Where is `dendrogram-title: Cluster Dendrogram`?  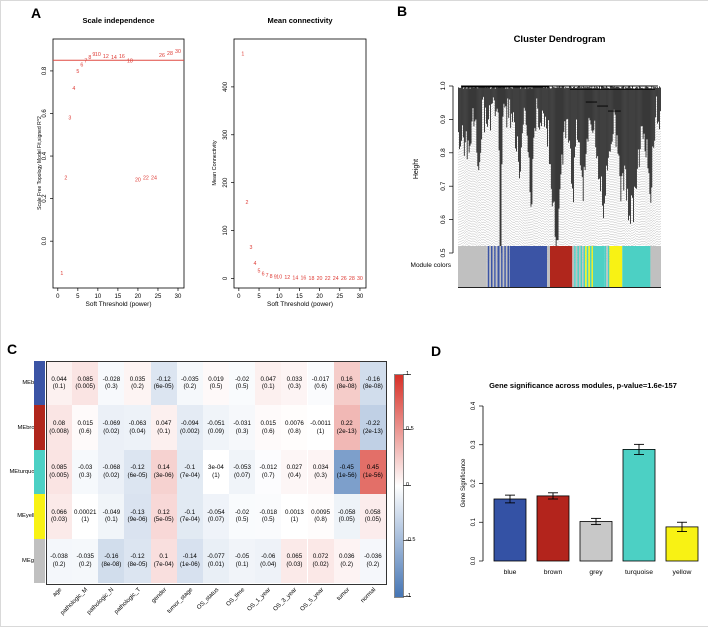
dendrogram-title: Cluster Dendrogram is located at coordinates (559, 39).